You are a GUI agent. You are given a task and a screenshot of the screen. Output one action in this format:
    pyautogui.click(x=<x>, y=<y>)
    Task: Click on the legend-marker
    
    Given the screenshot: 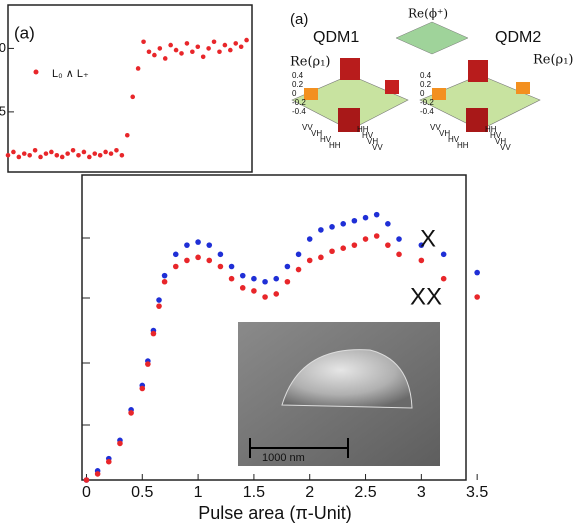 What is the action you would take?
    pyautogui.click(x=36, y=72)
    